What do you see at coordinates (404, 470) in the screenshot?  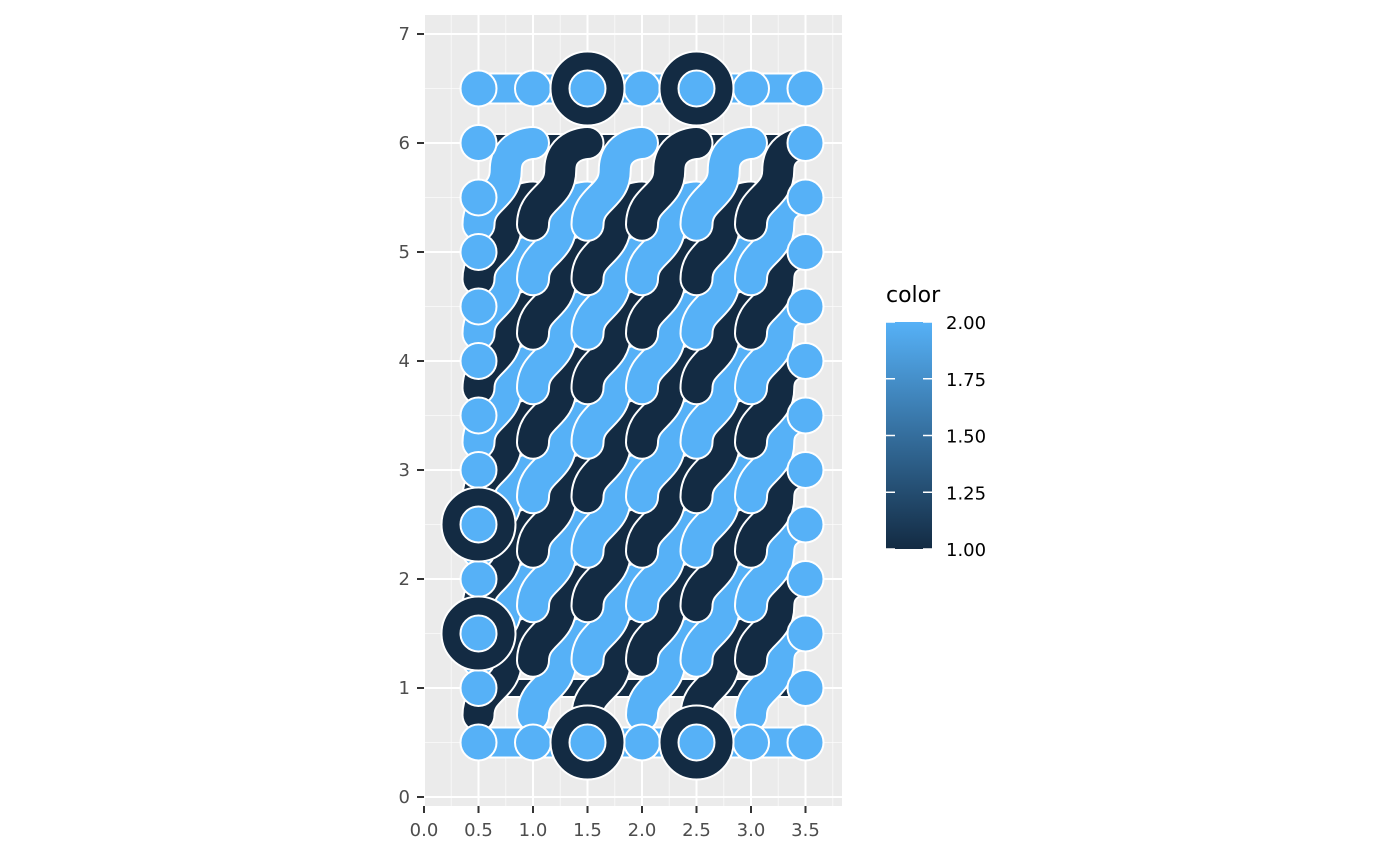 I see `y-tick-label: 3` at bounding box center [404, 470].